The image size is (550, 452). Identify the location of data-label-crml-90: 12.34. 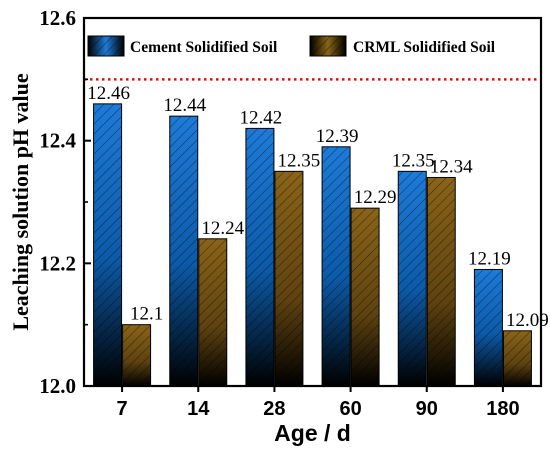
(451, 166).